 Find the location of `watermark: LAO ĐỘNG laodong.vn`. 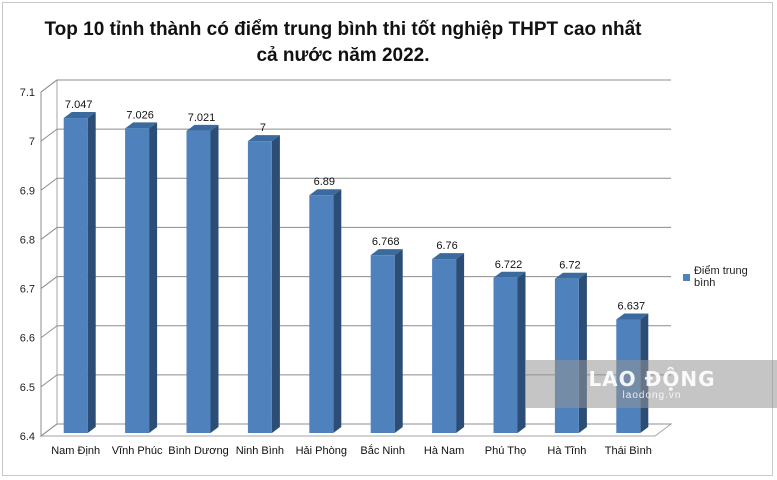

watermark: LAO ĐỘNG laodong.vn is located at coordinates (651, 384).